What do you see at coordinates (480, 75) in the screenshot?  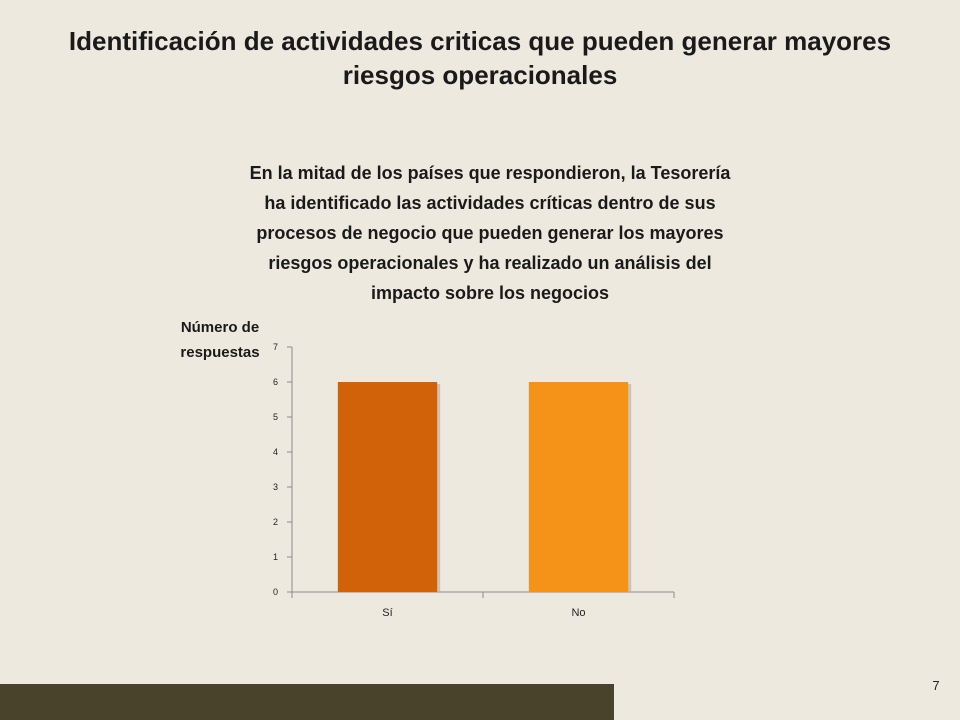 I see `slide-title-line-2: riesgos operacionales` at bounding box center [480, 75].